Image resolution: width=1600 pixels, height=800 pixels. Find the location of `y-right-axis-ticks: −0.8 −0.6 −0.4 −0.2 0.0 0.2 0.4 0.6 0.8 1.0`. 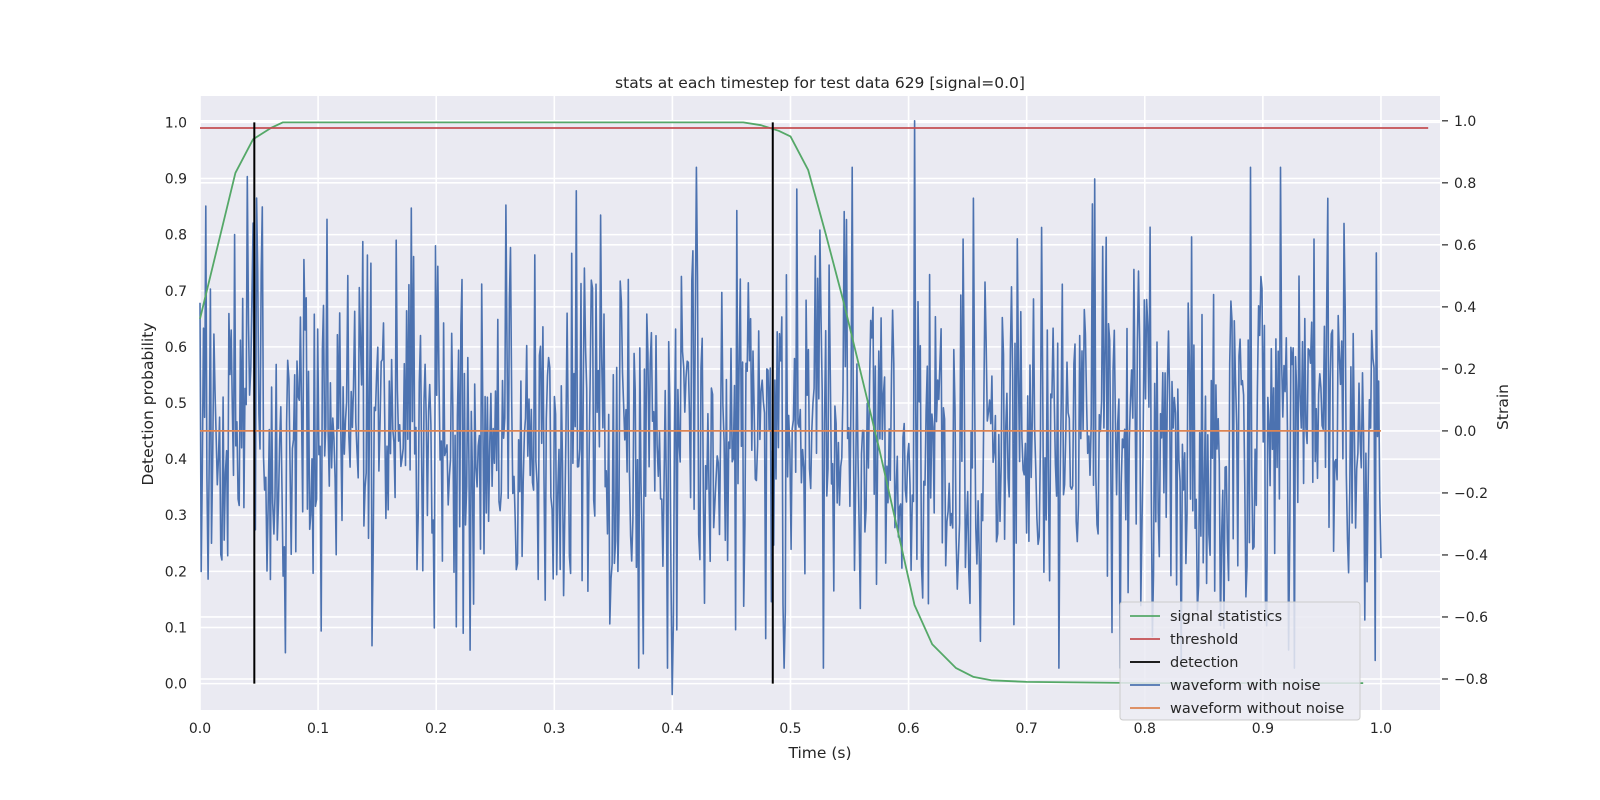

y-right-axis-ticks: −0.8 −0.6 −0.4 −0.2 0.0 0.2 0.4 0.6 0.8 1.0 is located at coordinates (1465, 401).